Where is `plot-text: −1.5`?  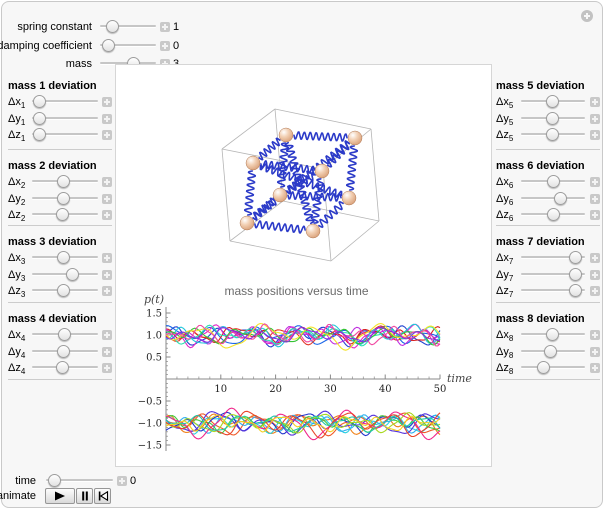
plot-text: −1.5 is located at coordinates (150, 446).